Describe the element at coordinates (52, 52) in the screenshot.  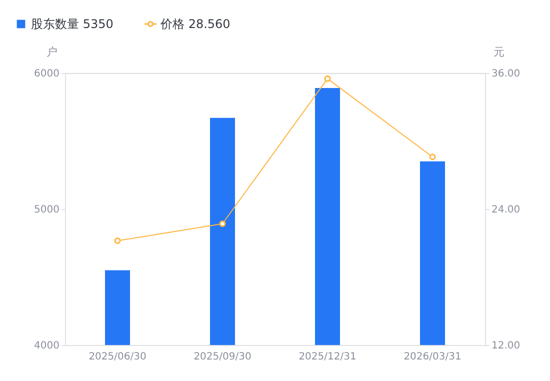
I see `y-axis-title: 户` at that location.